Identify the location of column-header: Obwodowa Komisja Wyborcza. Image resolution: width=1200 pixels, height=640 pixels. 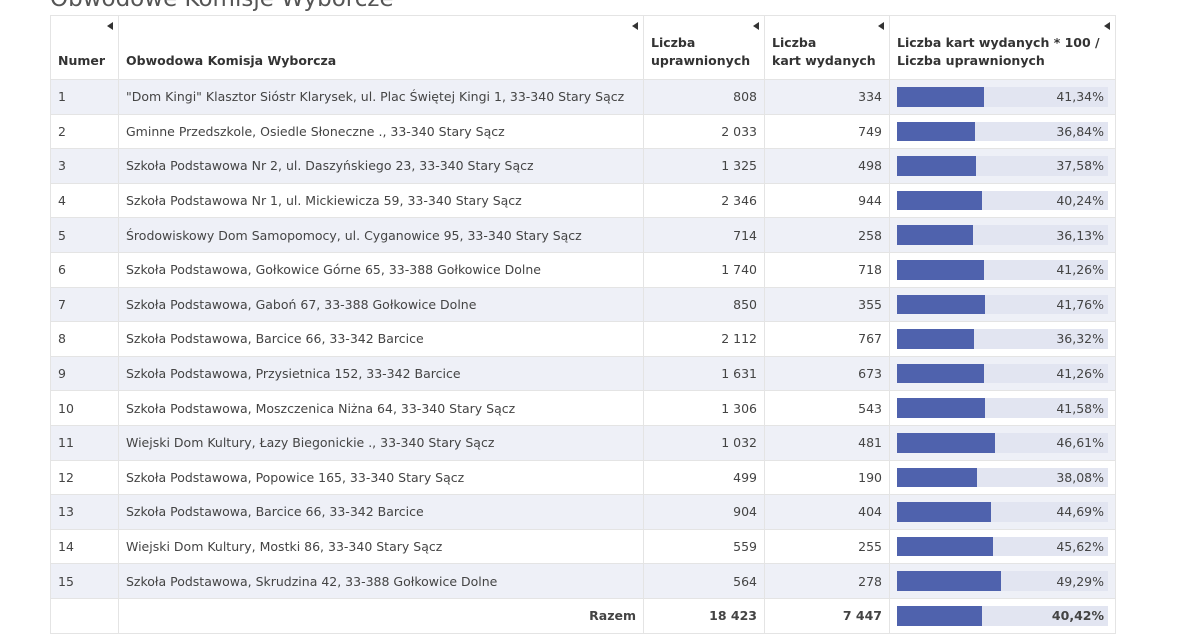
(381, 47).